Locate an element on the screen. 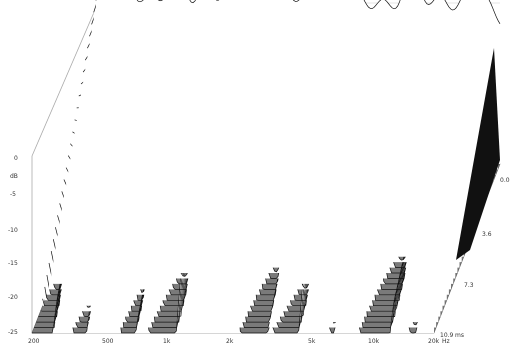  x-tick-label: 20k is located at coordinates (434, 341).